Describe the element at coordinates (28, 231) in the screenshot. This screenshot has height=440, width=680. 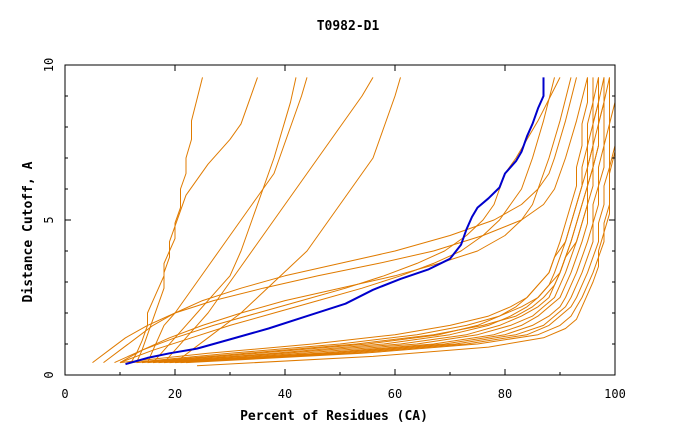
I see `y-axis-title: Distance Cutoff, A` at that location.